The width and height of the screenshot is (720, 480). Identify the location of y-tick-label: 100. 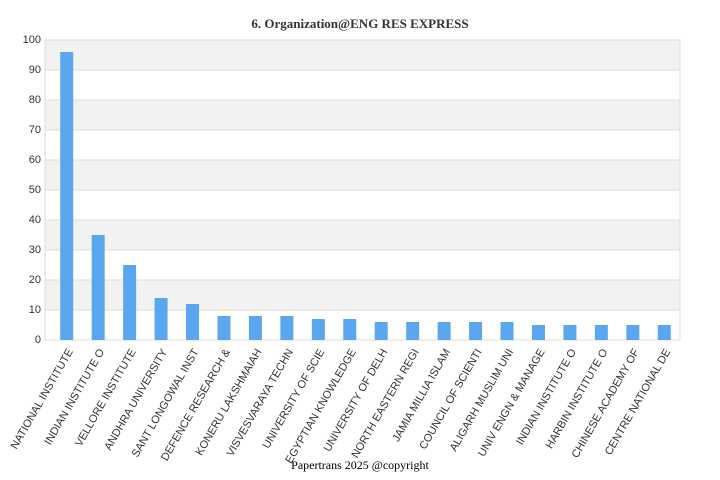
(32, 40).